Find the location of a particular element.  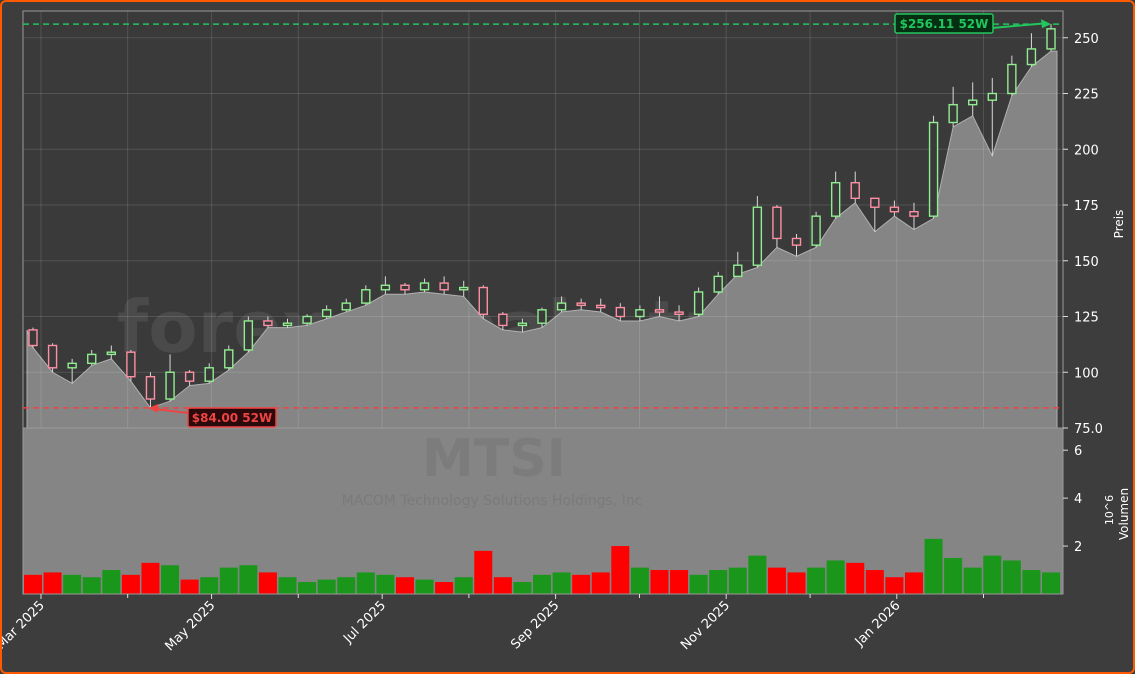

high-arrow-head is located at coordinates (1046, 24).